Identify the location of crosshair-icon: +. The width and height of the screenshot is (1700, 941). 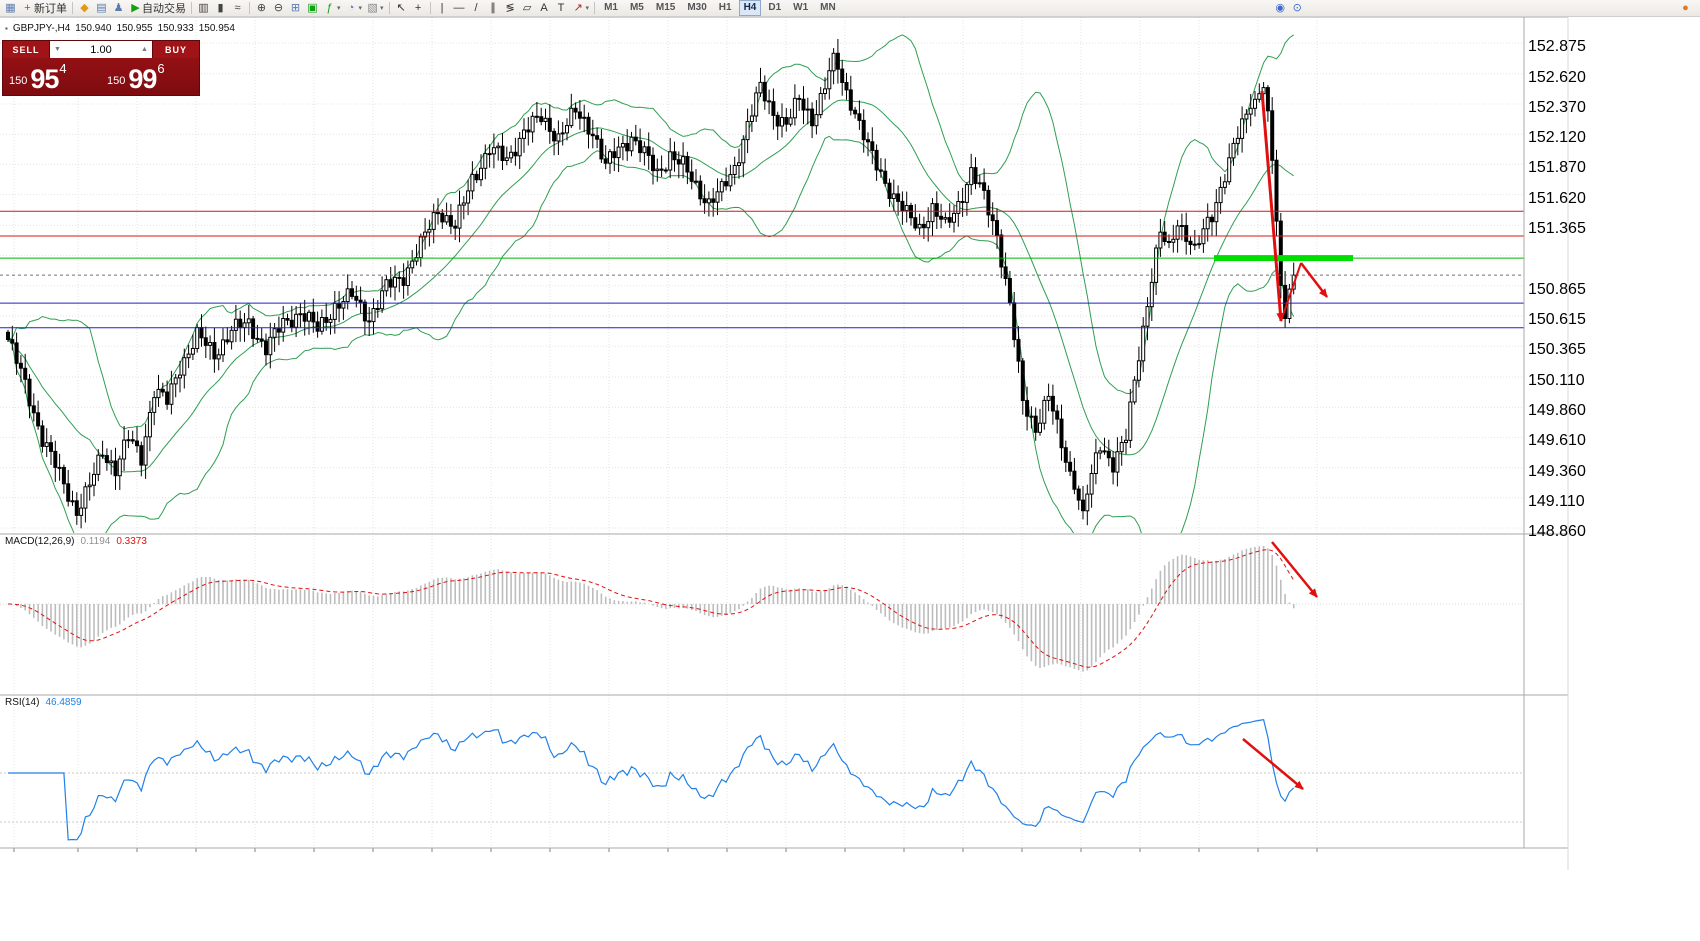
(418, 7).